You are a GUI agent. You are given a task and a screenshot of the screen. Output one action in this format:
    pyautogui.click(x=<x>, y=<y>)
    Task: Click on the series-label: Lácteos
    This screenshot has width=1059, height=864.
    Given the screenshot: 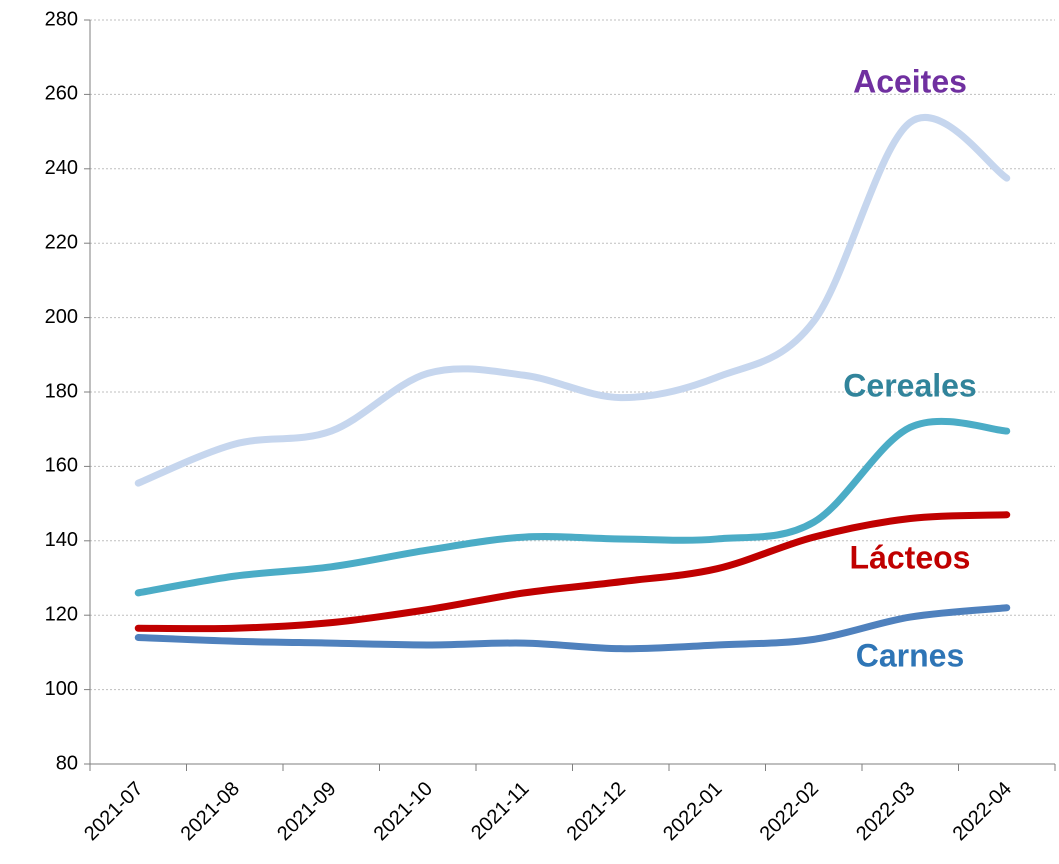 What is the action you would take?
    pyautogui.click(x=910, y=557)
    